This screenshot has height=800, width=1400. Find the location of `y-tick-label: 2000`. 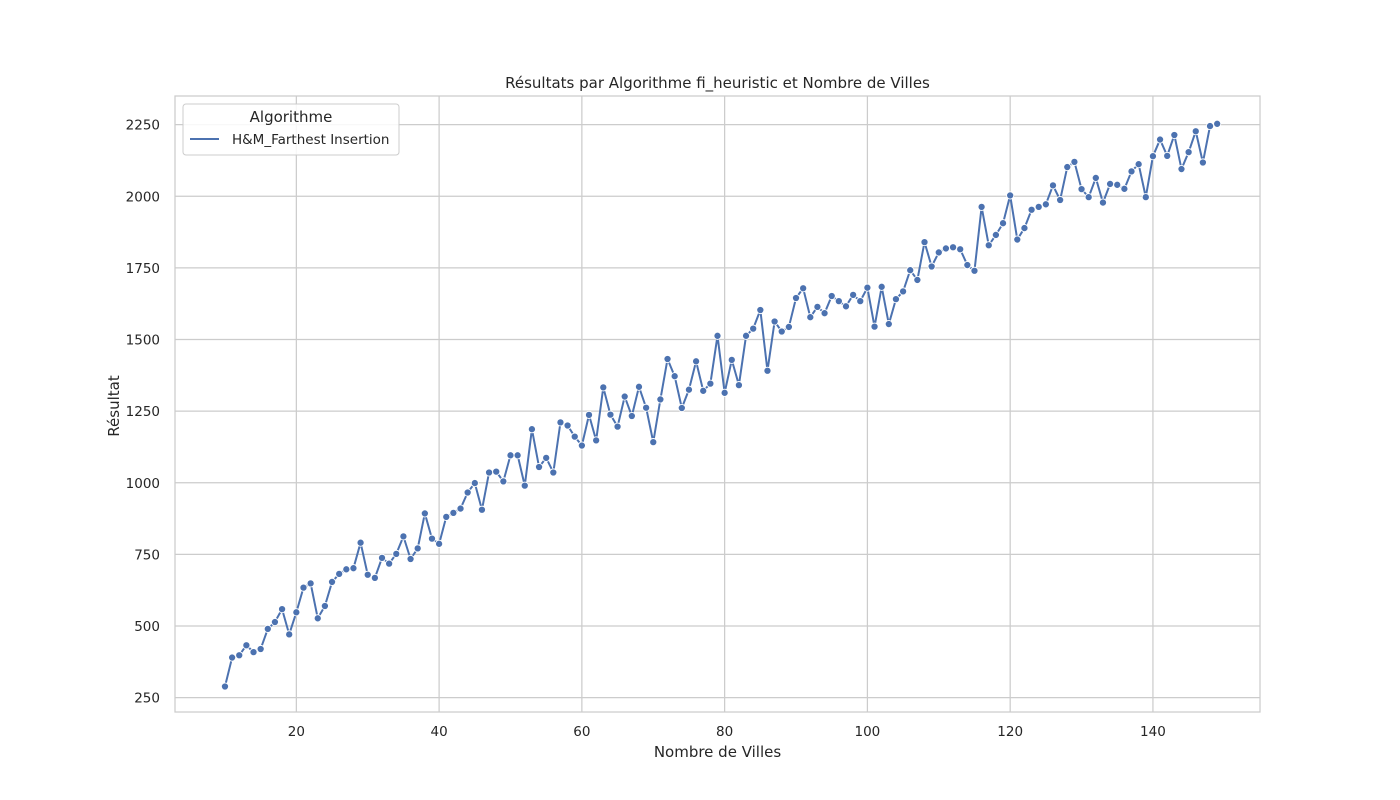

y-tick-label: 2000 is located at coordinates (143, 197).